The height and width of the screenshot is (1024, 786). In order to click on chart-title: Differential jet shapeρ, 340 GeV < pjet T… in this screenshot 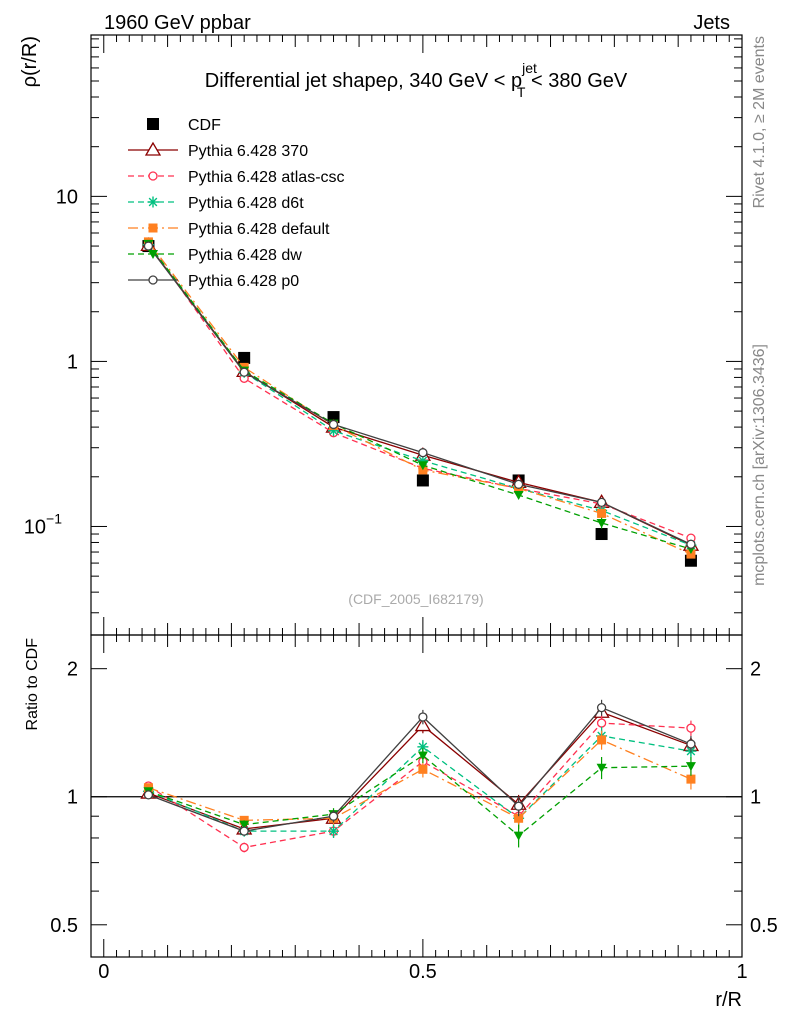, I will do `click(416, 80)`.